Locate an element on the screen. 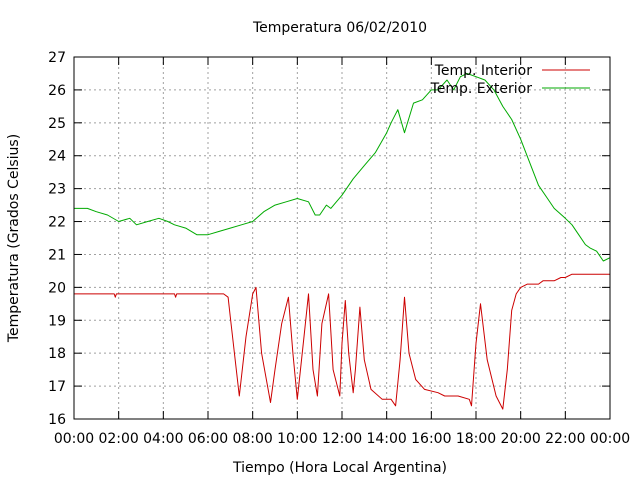  x-tick-label: 22:00 is located at coordinates (565, 439).